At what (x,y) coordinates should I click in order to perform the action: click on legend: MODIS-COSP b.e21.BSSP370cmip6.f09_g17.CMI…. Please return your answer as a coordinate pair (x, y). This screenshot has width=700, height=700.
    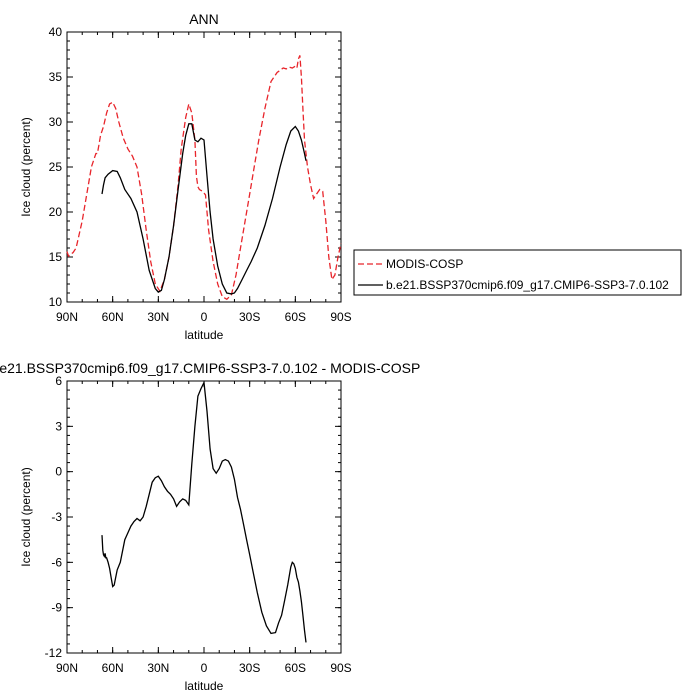
    Looking at the image, I should click on (517, 272).